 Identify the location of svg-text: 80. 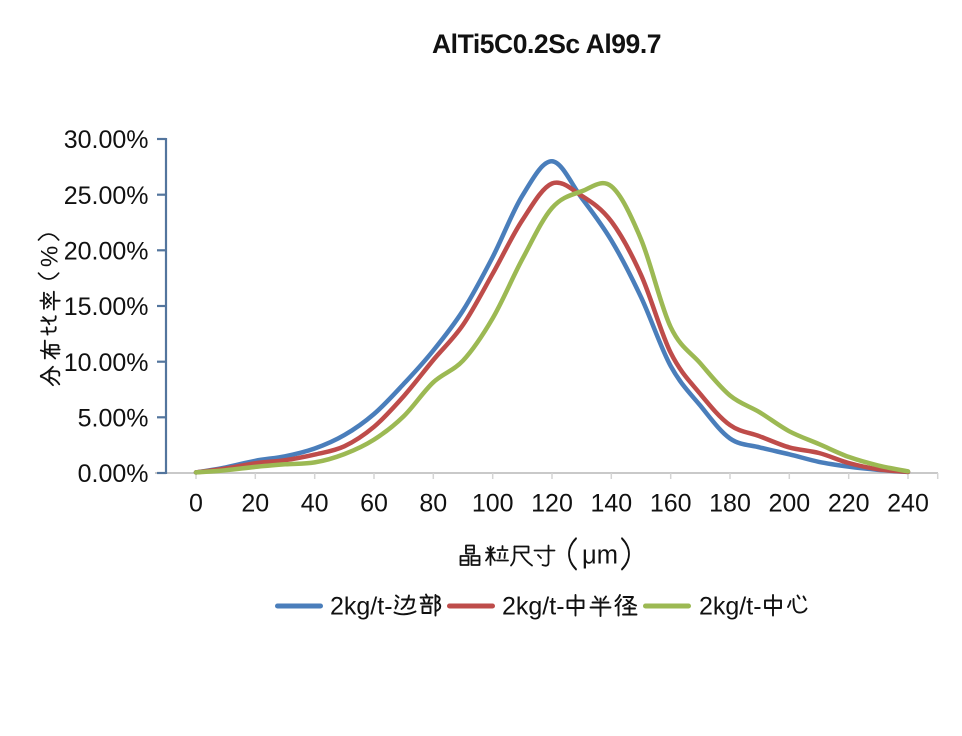
(433, 504).